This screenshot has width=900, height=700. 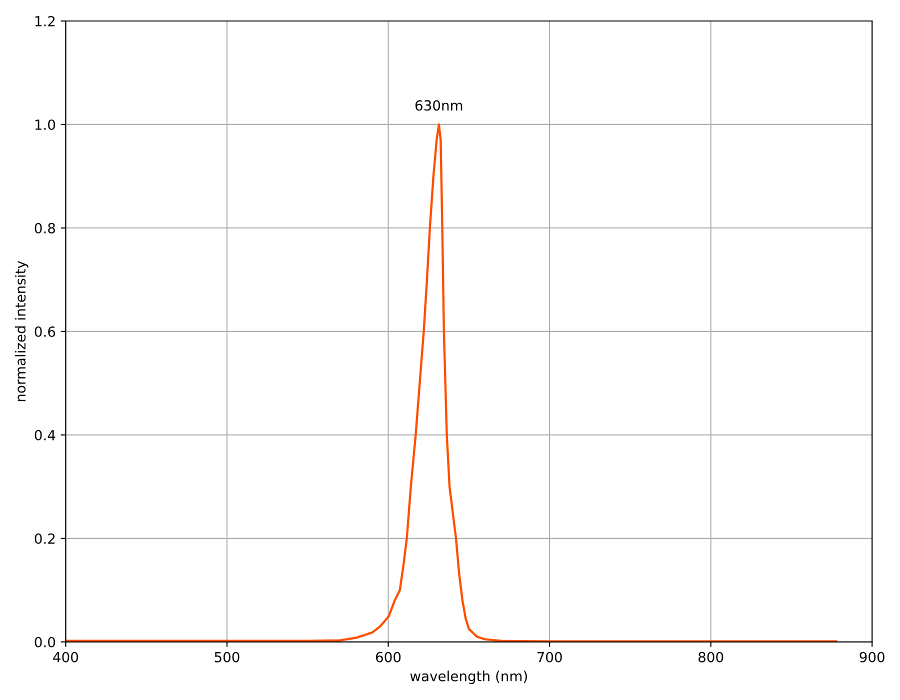 What do you see at coordinates (438, 105) in the screenshot?
I see `annotation: 630nm` at bounding box center [438, 105].